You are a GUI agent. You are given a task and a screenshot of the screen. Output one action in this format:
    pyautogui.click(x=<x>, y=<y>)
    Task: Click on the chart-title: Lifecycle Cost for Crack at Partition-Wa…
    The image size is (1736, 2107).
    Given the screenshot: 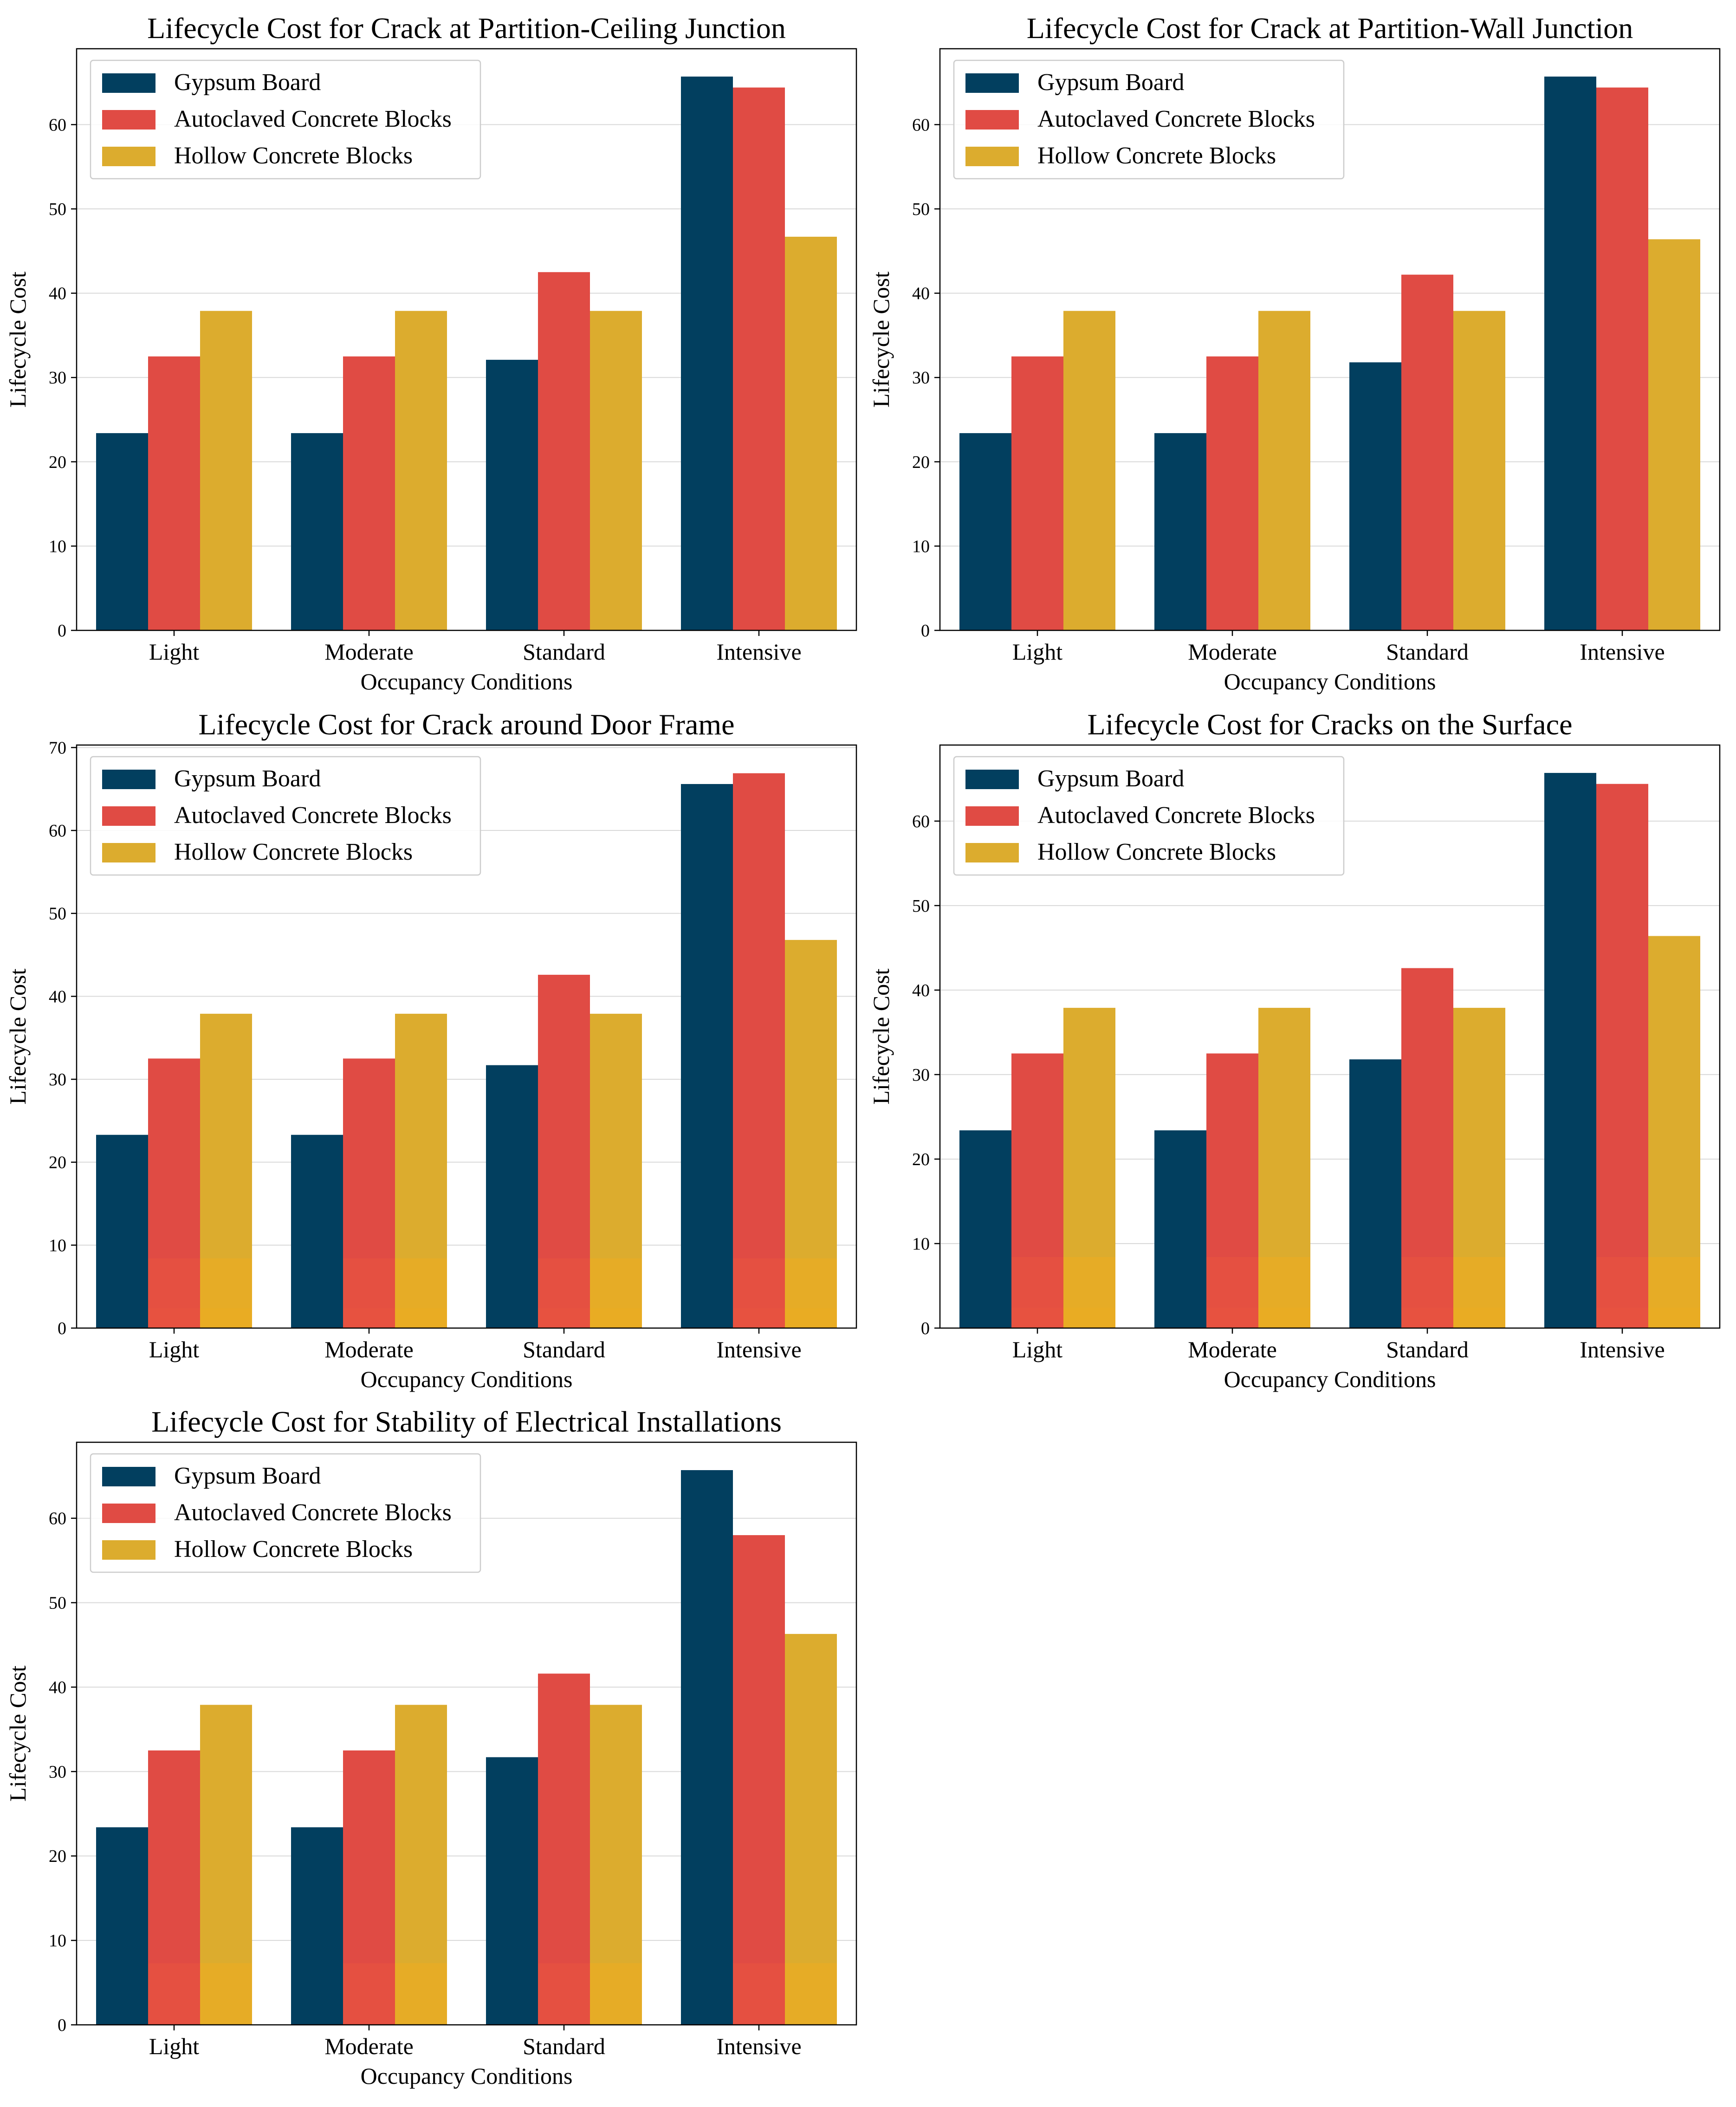 What is the action you would take?
    pyautogui.click(x=1330, y=28)
    